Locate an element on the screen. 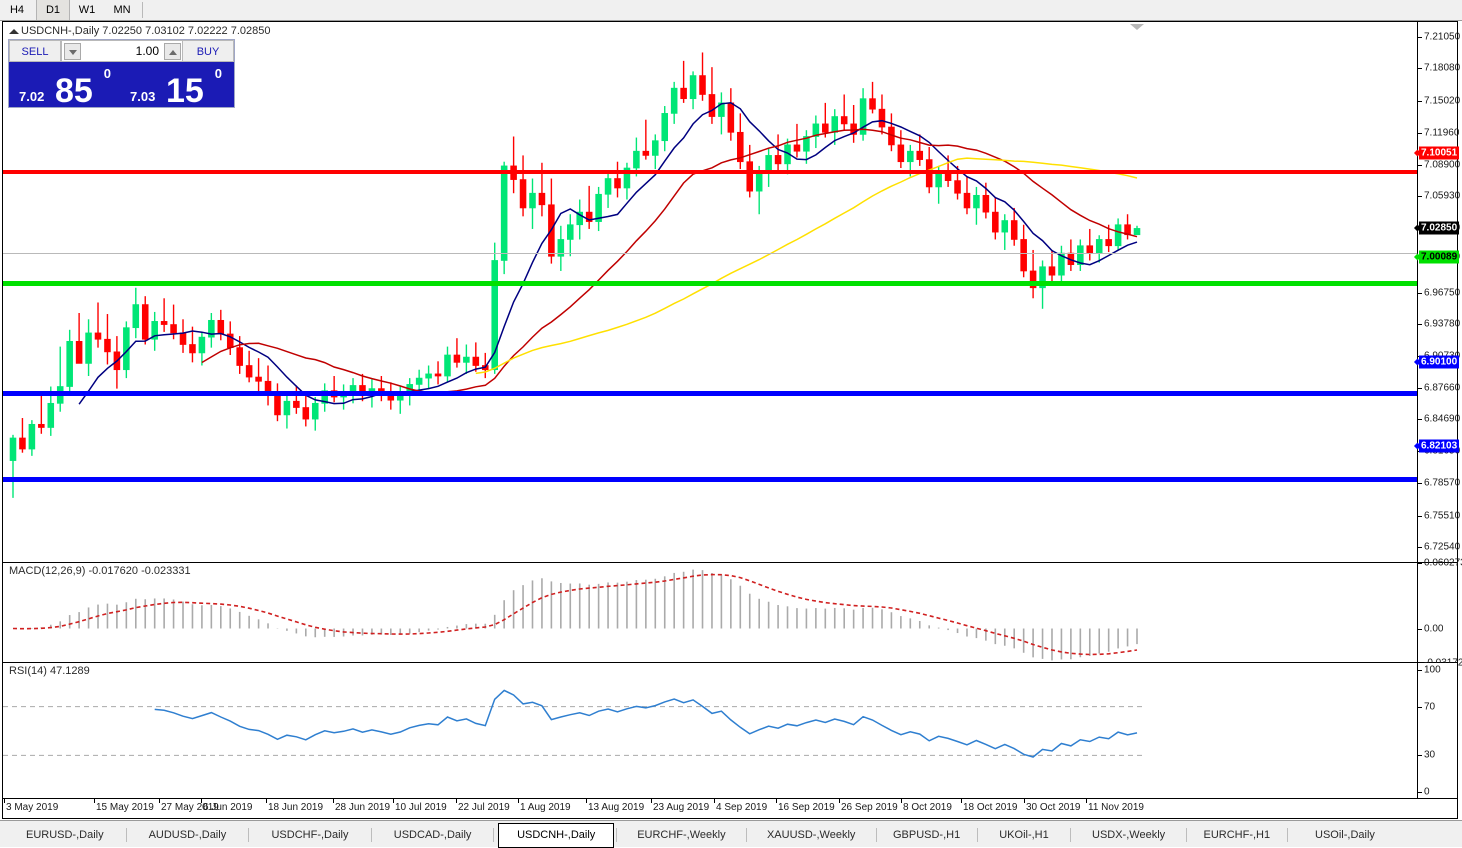 The height and width of the screenshot is (848, 1462). timeframe-h4: H4 is located at coordinates (17, 10).